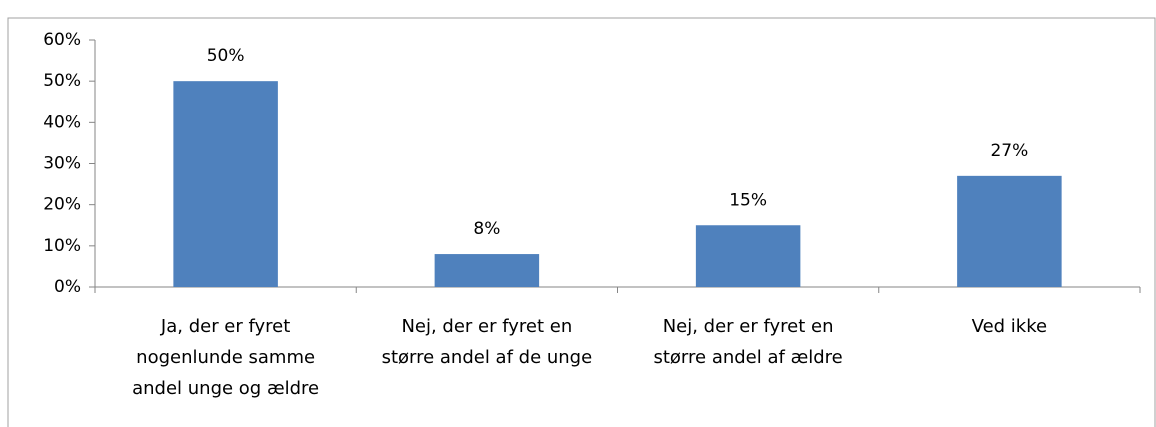 This screenshot has width=1156, height=427. I want to click on data-label: 50%, so click(226, 56).